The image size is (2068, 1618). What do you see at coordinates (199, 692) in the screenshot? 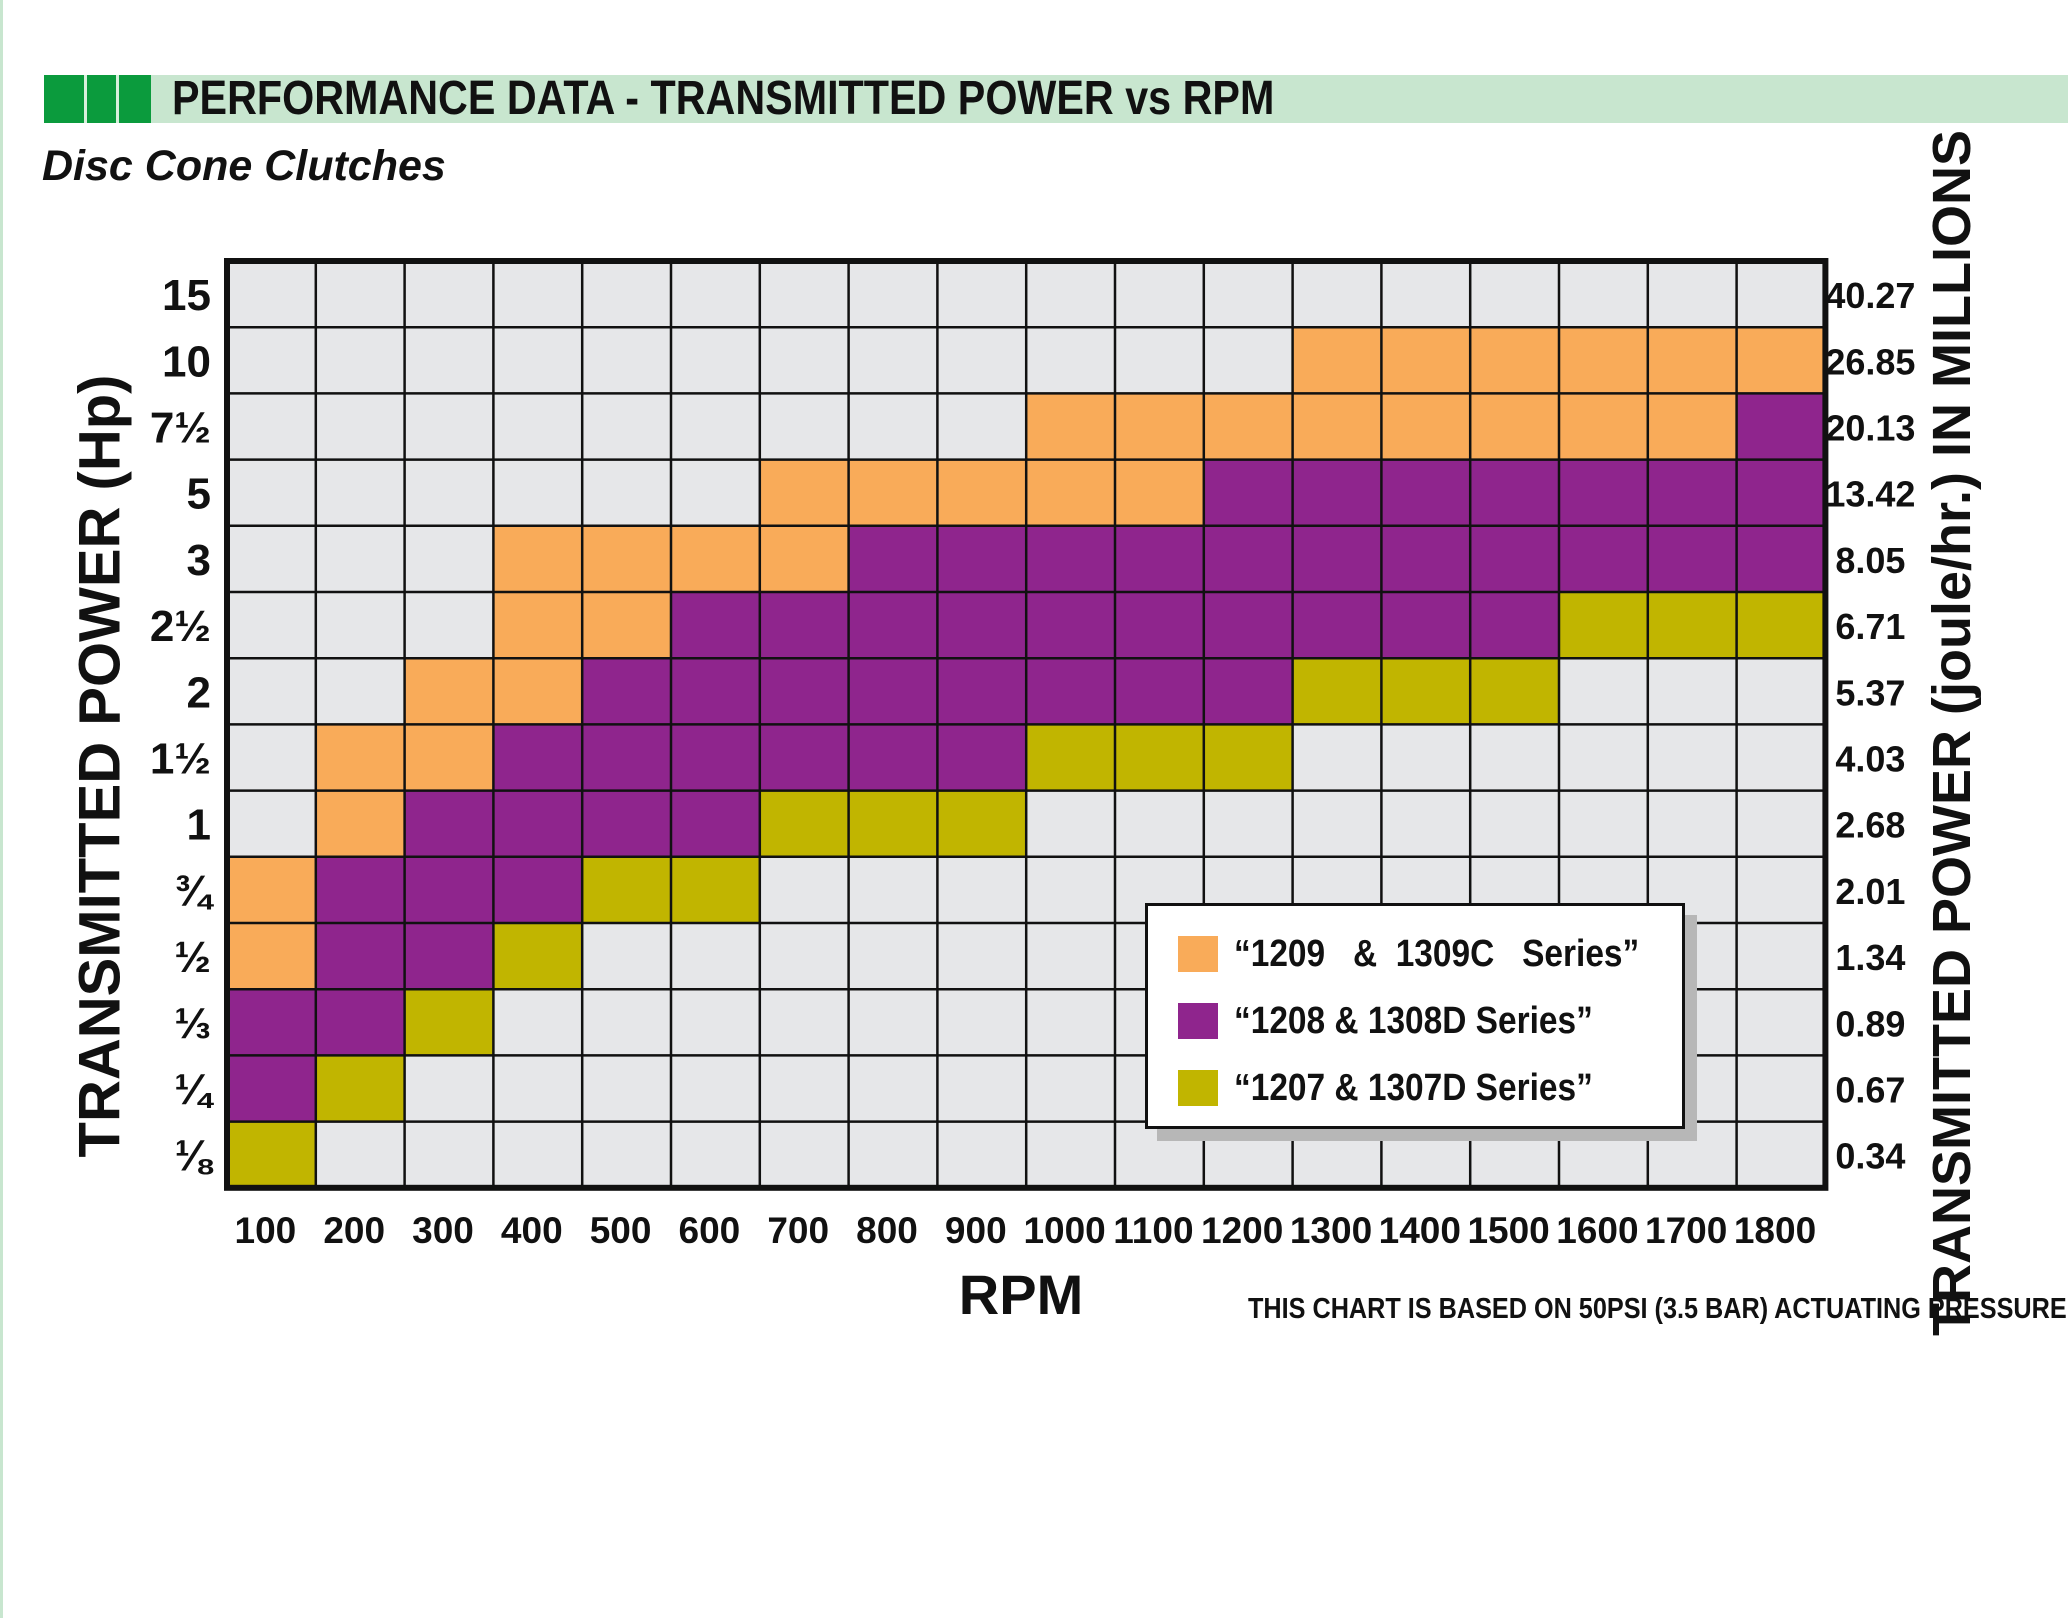
I see `y-tick-label: 2` at bounding box center [199, 692].